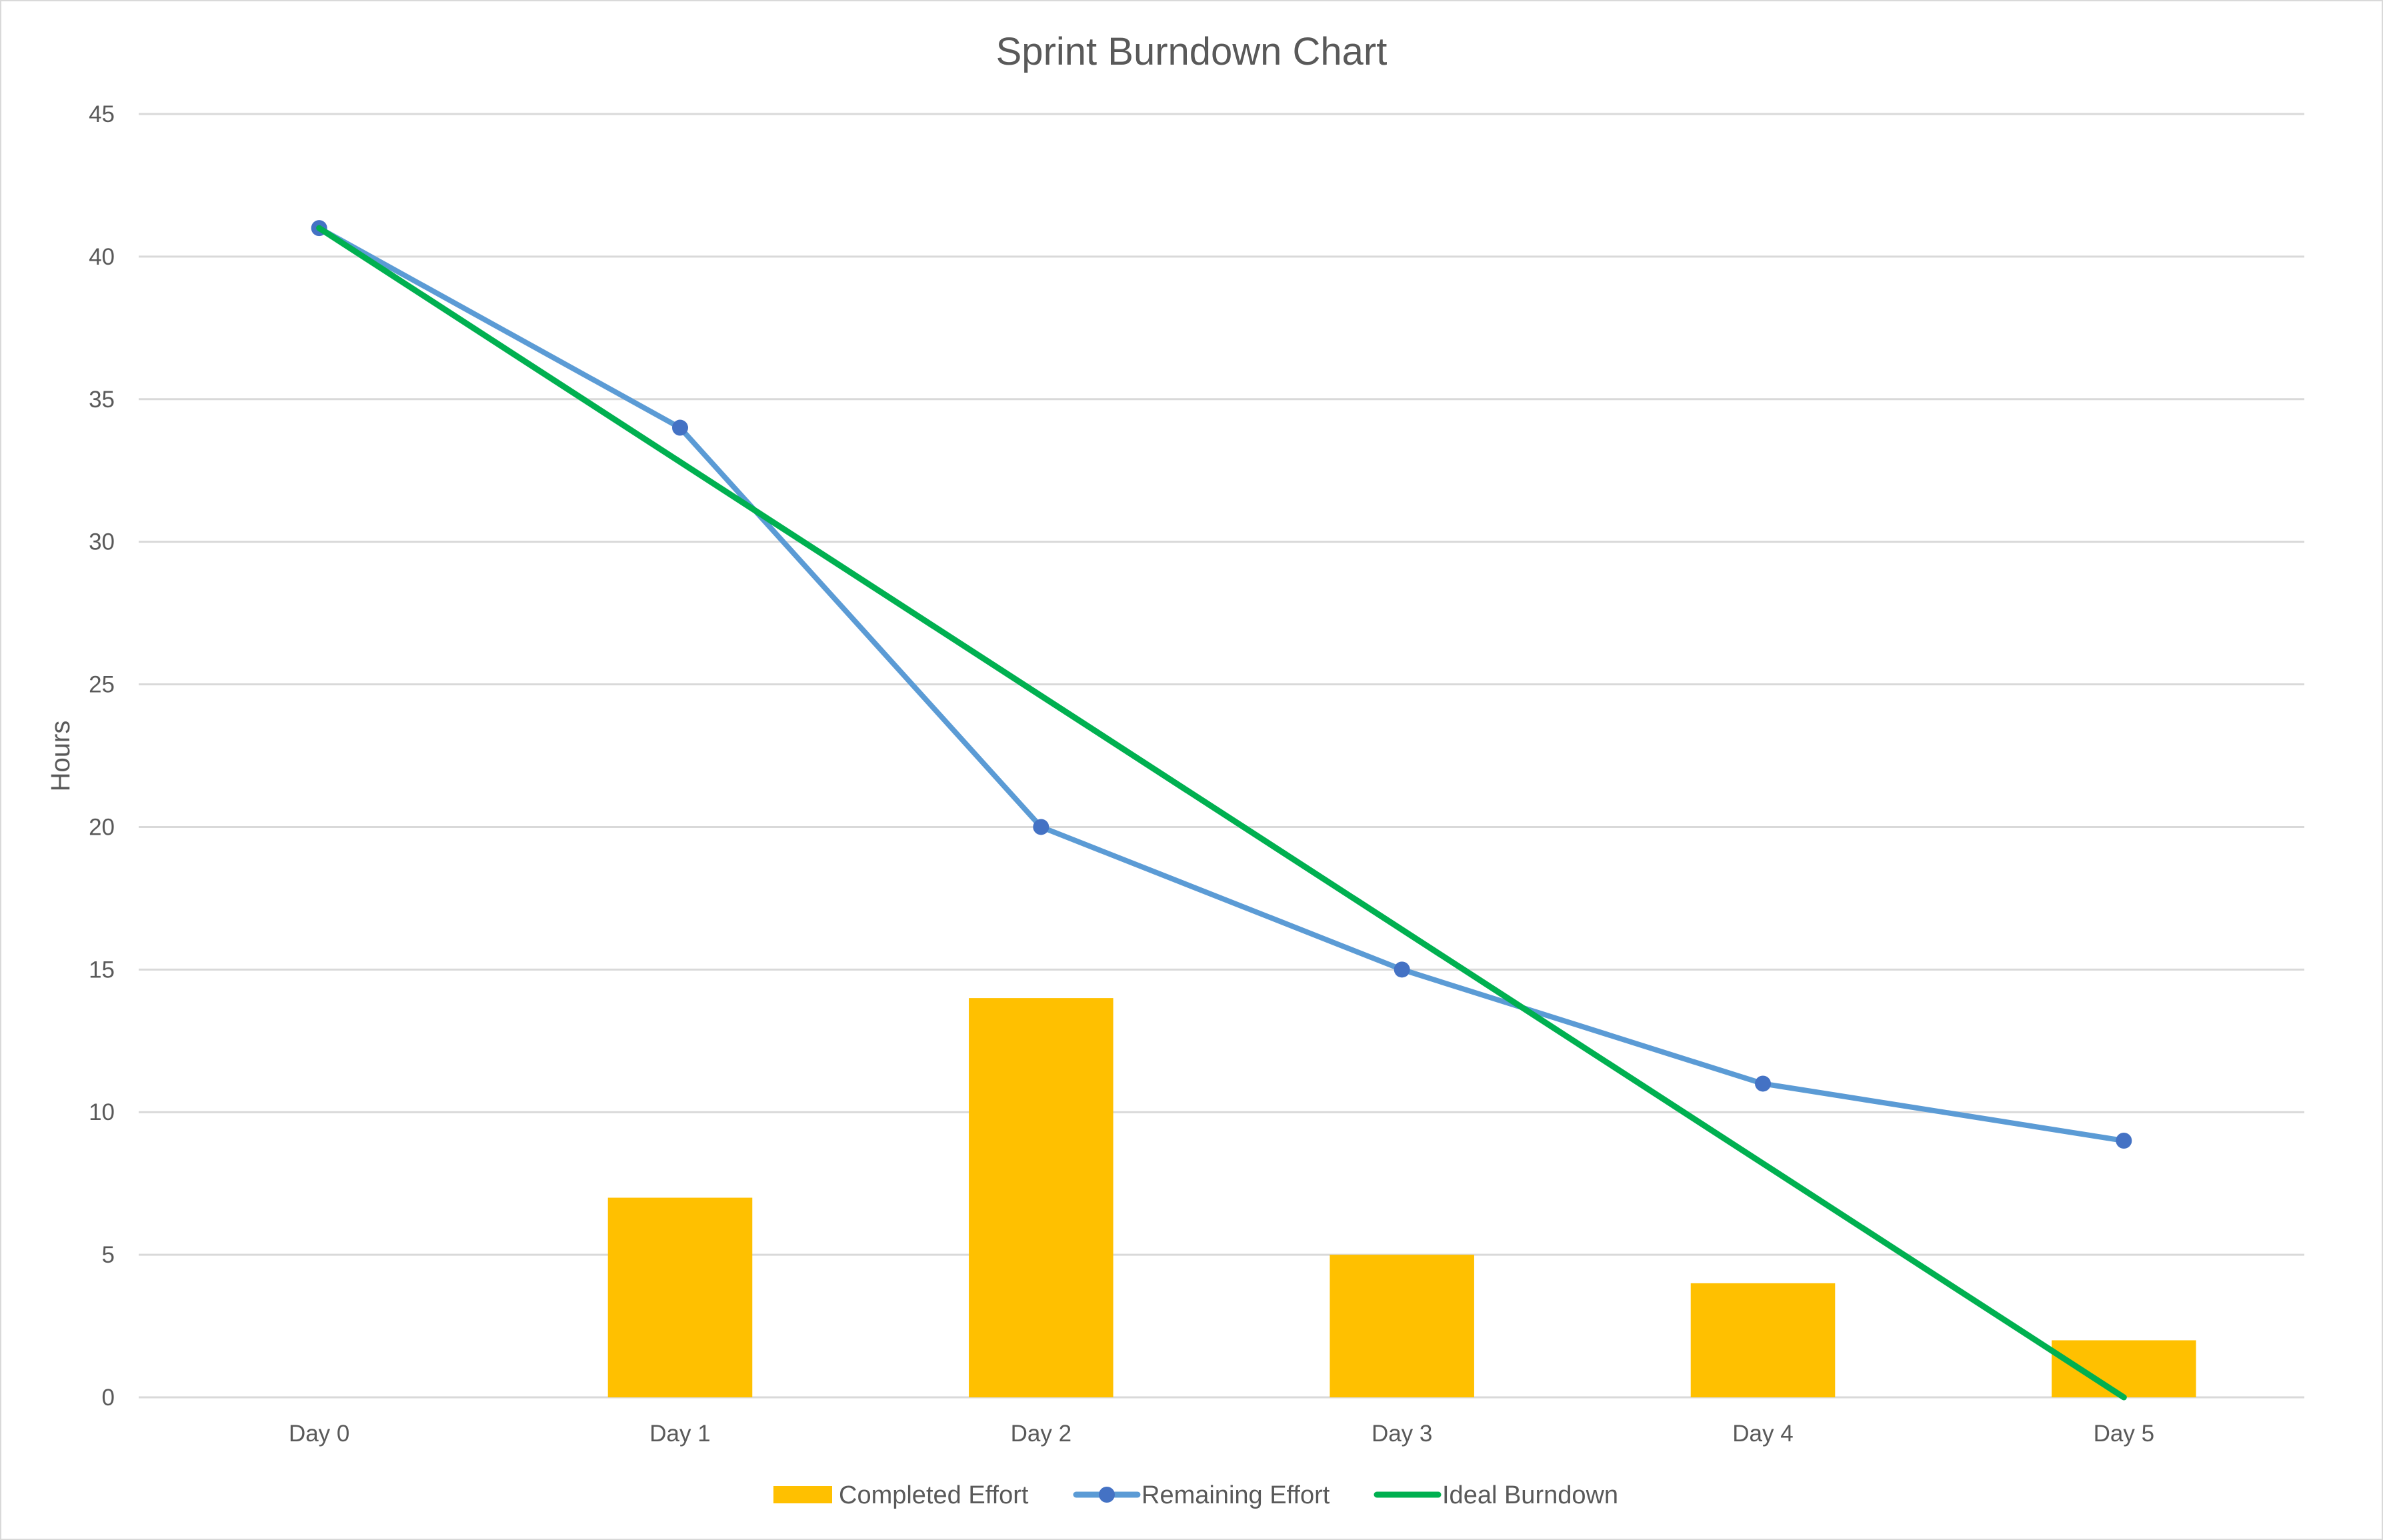 The width and height of the screenshot is (2383, 1540). What do you see at coordinates (803, 1494) in the screenshot?
I see `legend-swatch-completed-effort` at bounding box center [803, 1494].